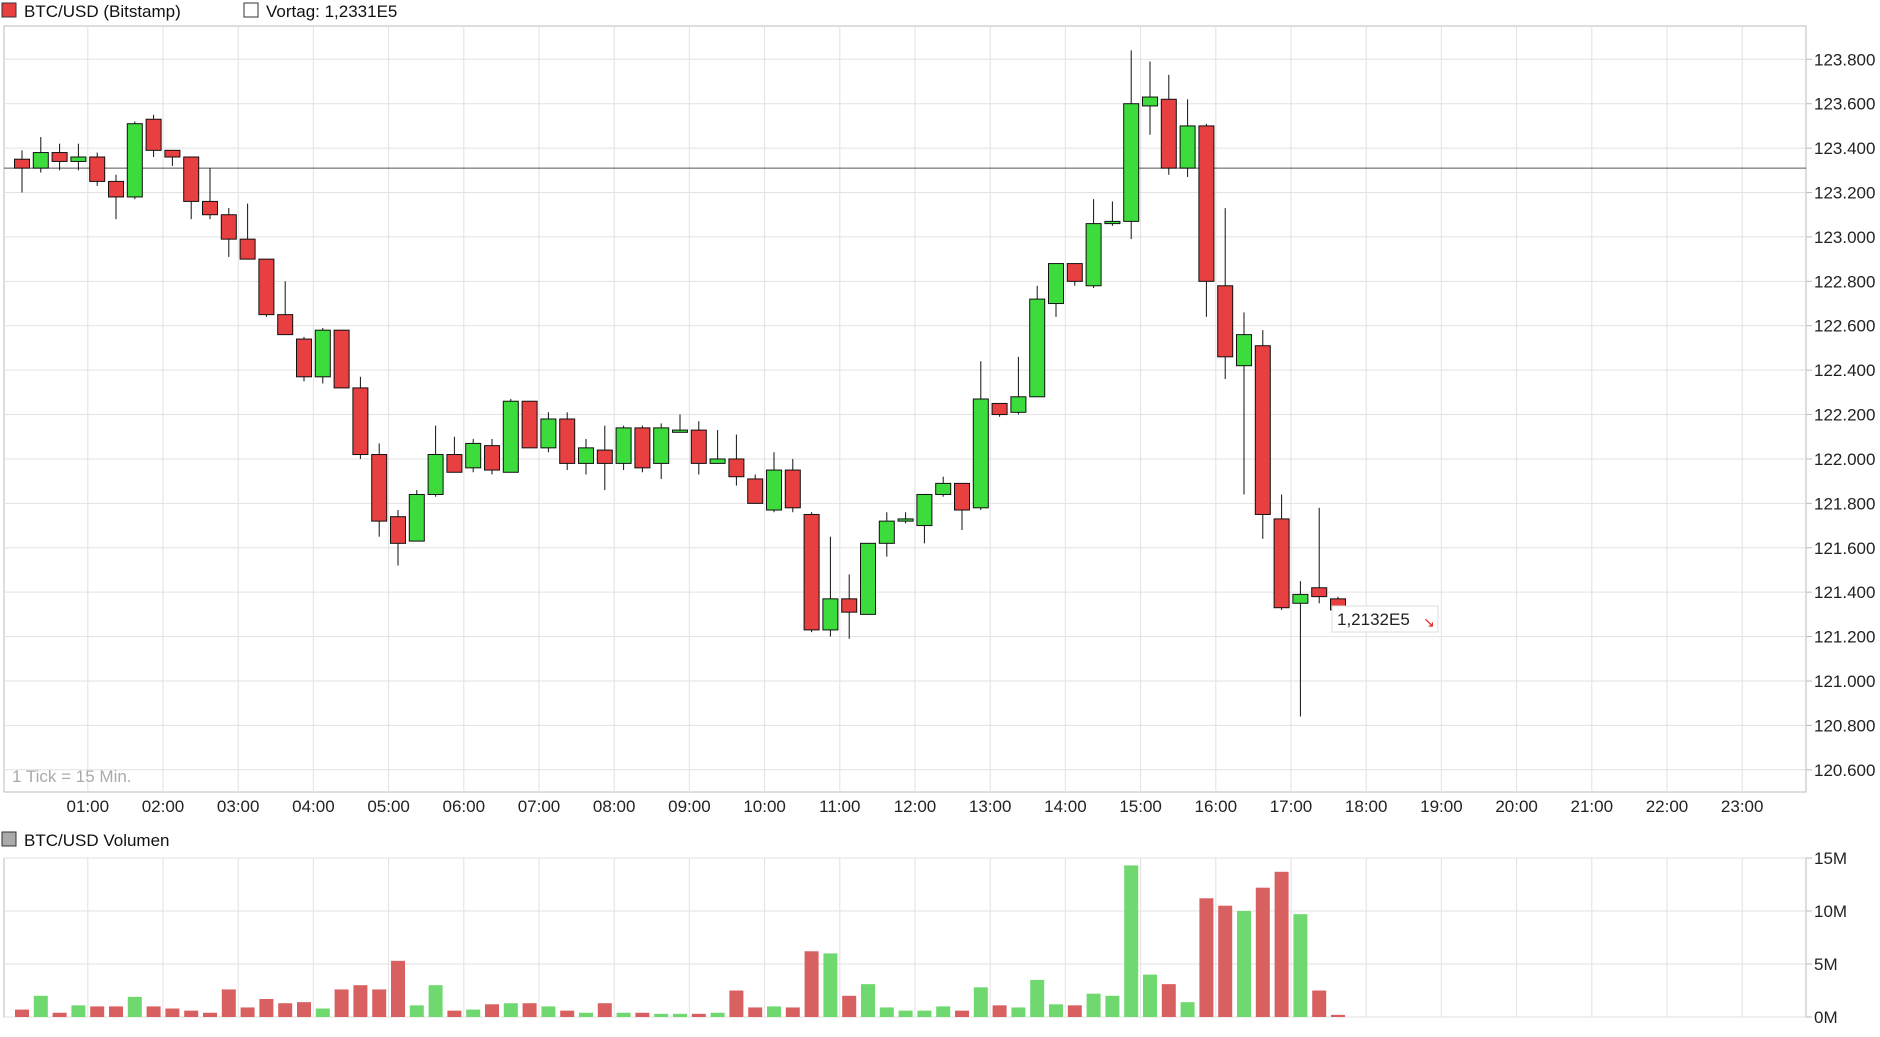  Describe the element at coordinates (1826, 1017) in the screenshot. I see `volume-tick-label: 0M` at that location.